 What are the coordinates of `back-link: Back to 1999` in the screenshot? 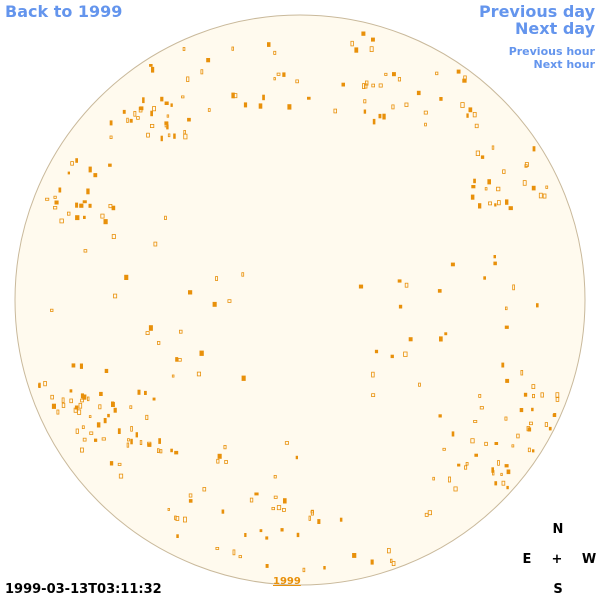 It's located at (64, 11).